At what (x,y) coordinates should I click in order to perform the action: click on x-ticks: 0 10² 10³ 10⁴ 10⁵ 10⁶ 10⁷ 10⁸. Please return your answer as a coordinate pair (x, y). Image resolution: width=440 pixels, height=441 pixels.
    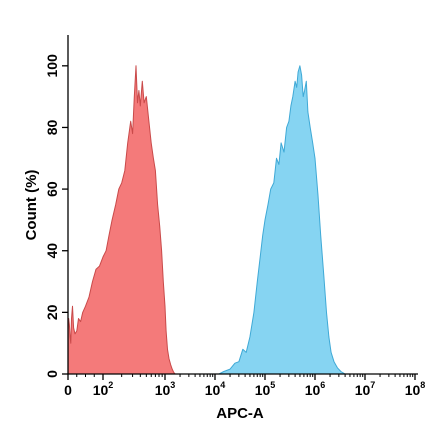
    Looking at the image, I should click on (244, 386).